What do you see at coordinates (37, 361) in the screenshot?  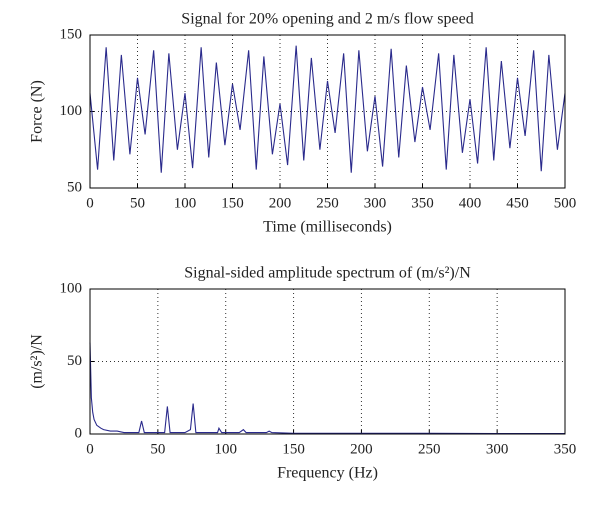 I see `y-axis-label: (m/s²)/N` at bounding box center [37, 361].